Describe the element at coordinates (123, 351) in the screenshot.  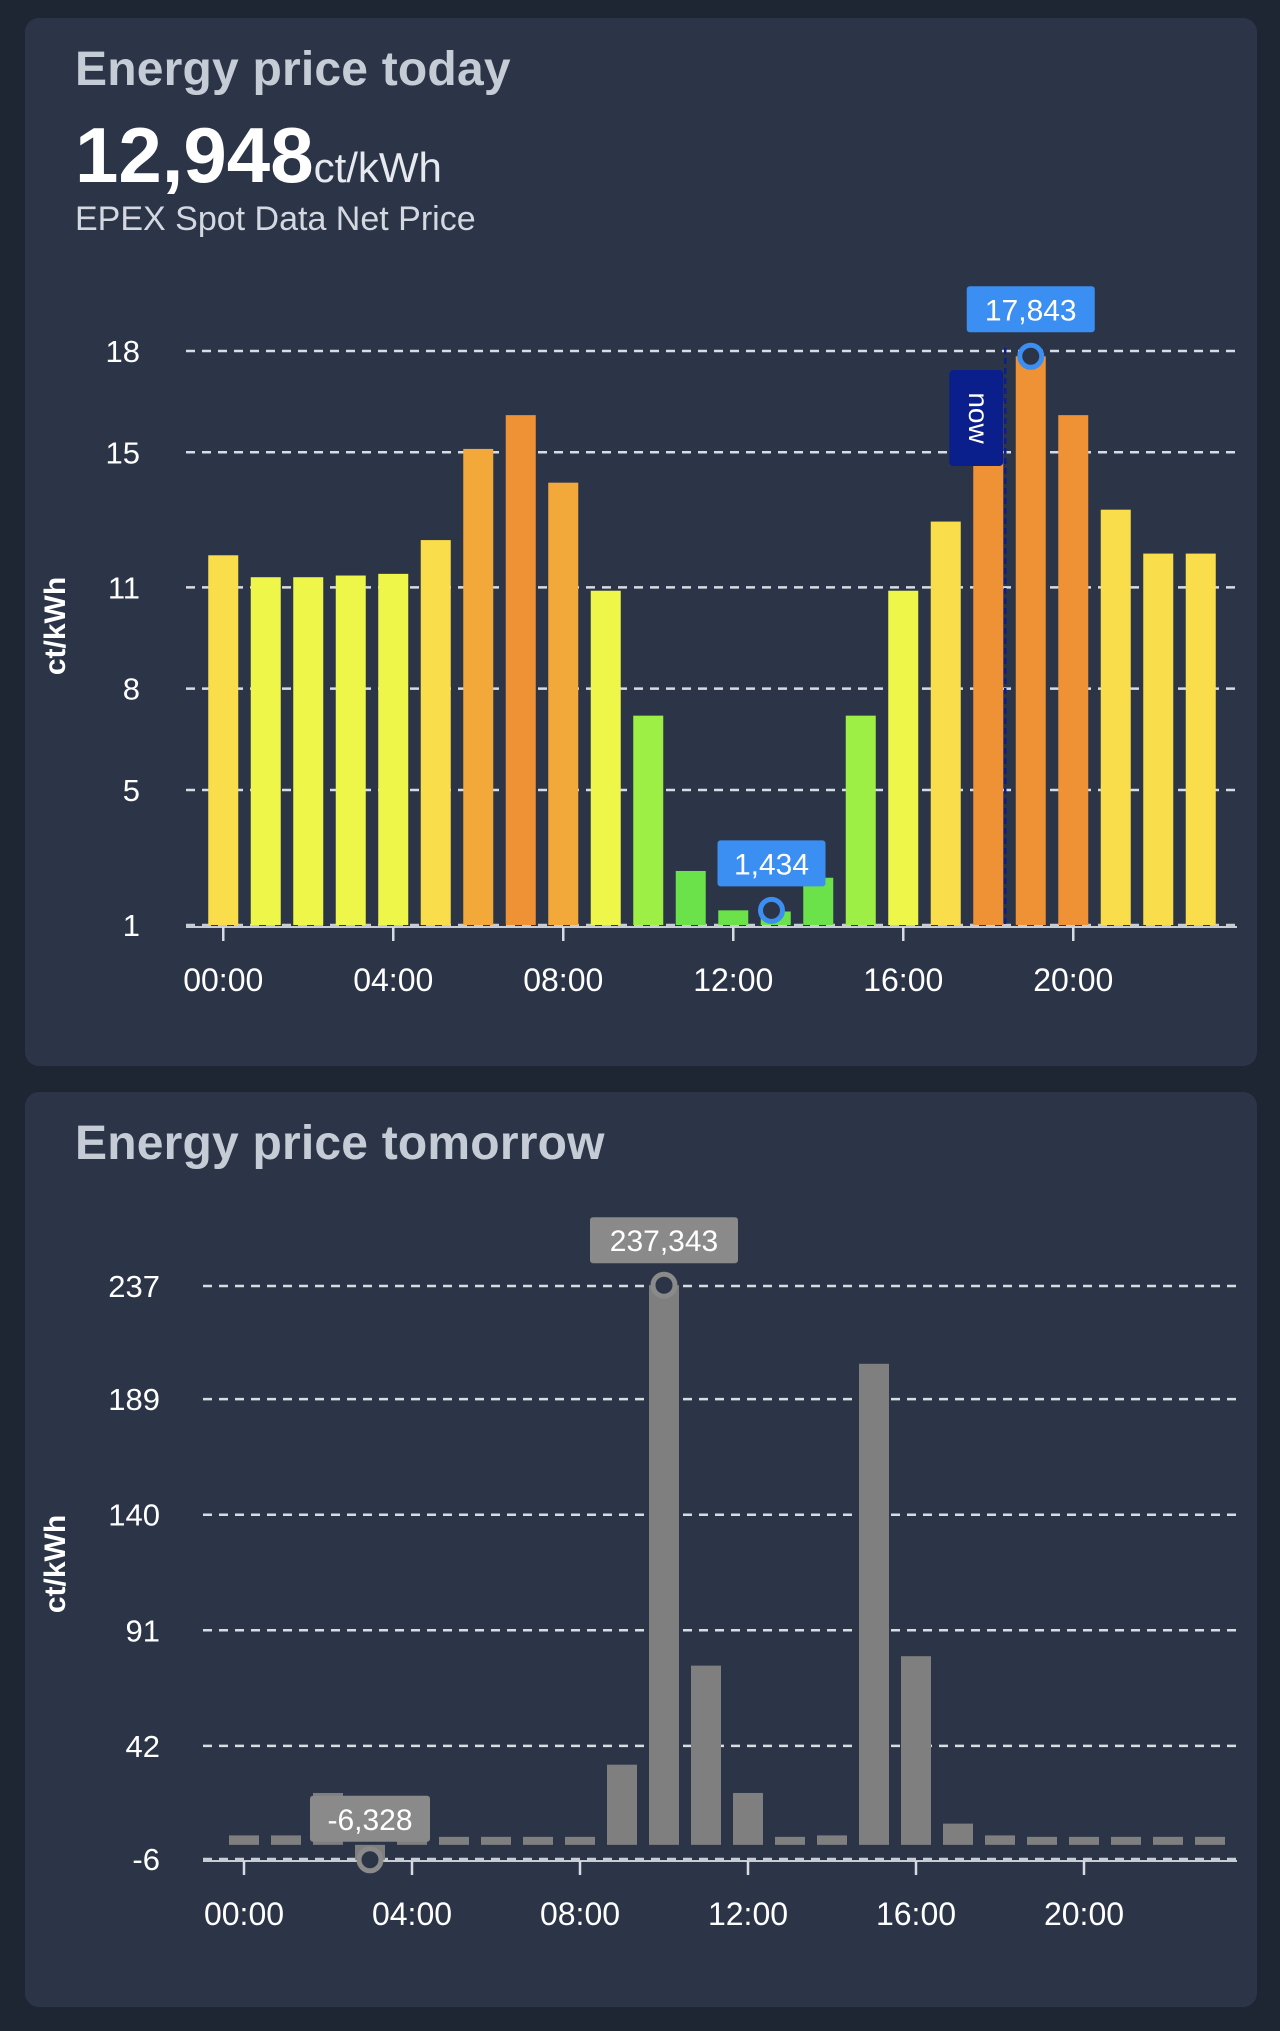
I see `y-tick-label: 18` at that location.